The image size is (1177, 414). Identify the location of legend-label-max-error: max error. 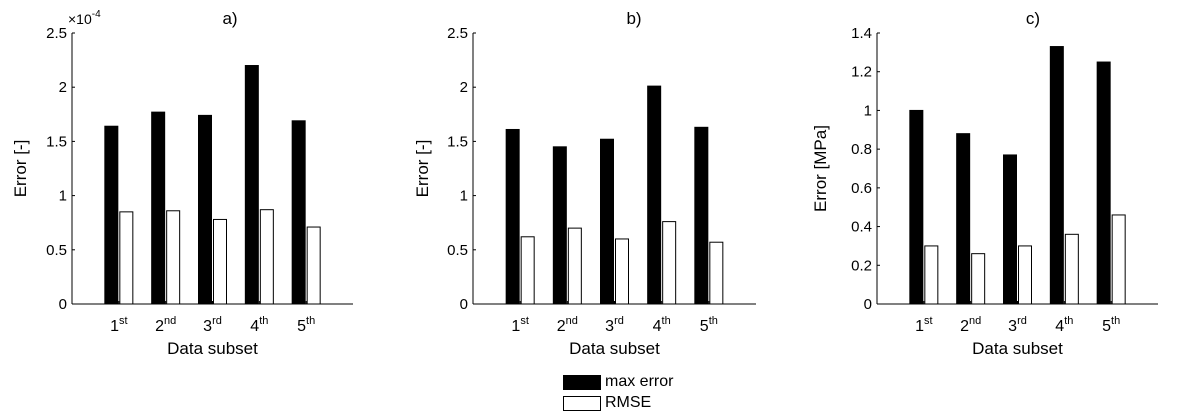
(639, 381).